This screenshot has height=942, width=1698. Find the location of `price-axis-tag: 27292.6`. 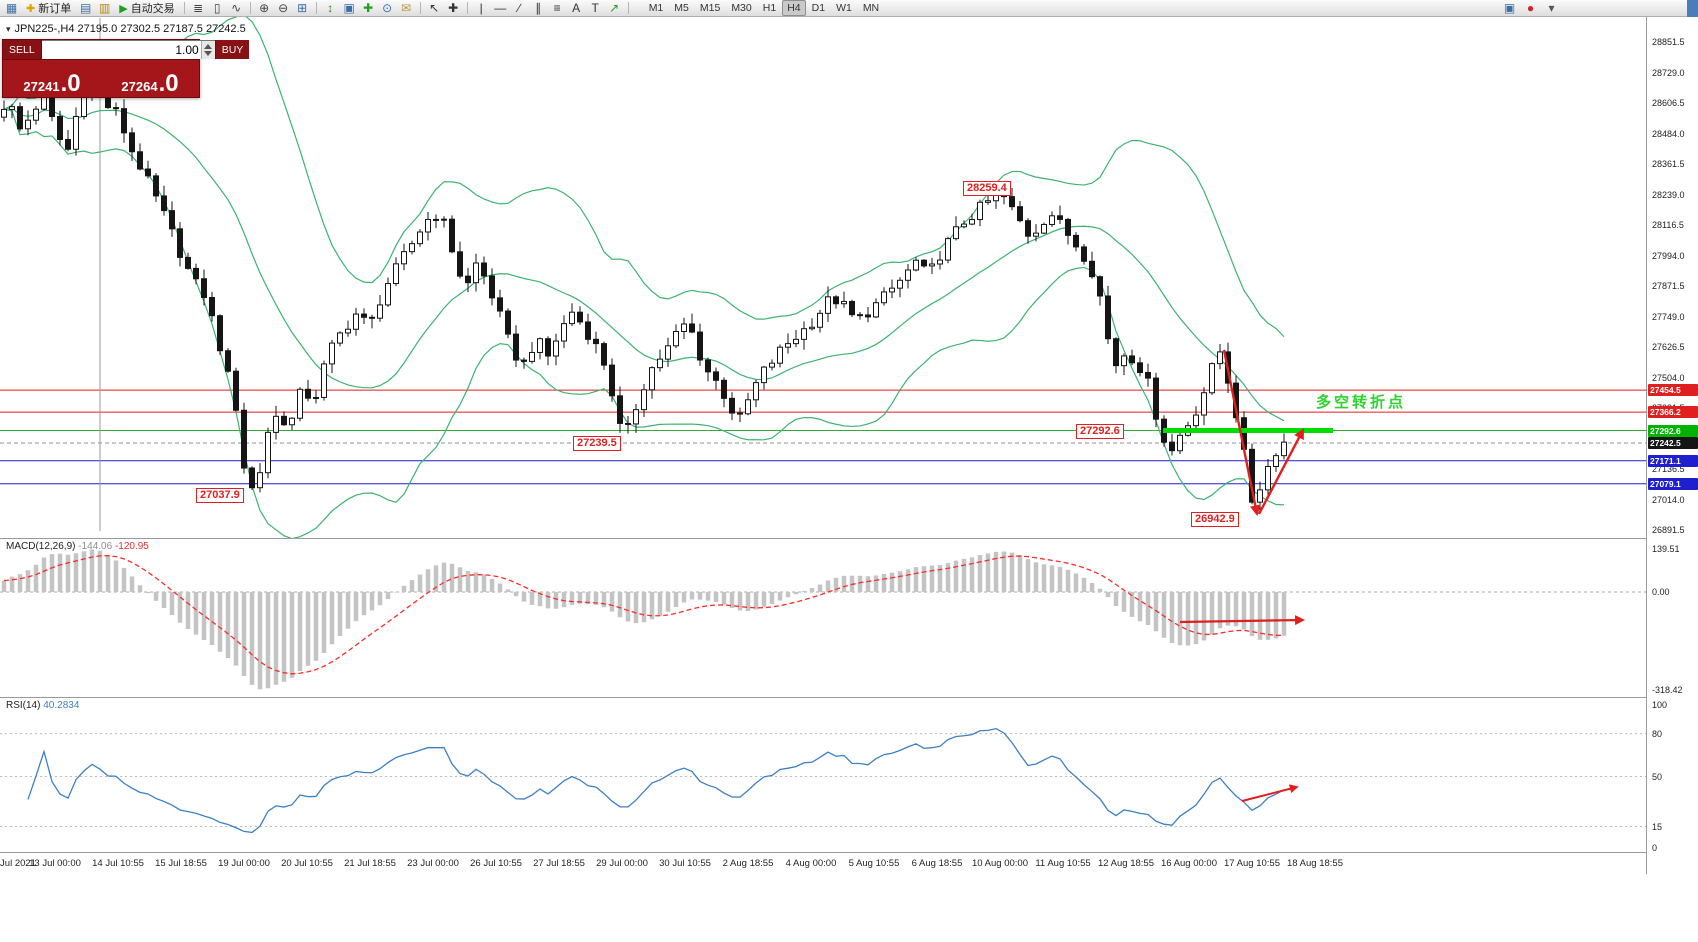

price-axis-tag: 27292.6 is located at coordinates (1673, 430).